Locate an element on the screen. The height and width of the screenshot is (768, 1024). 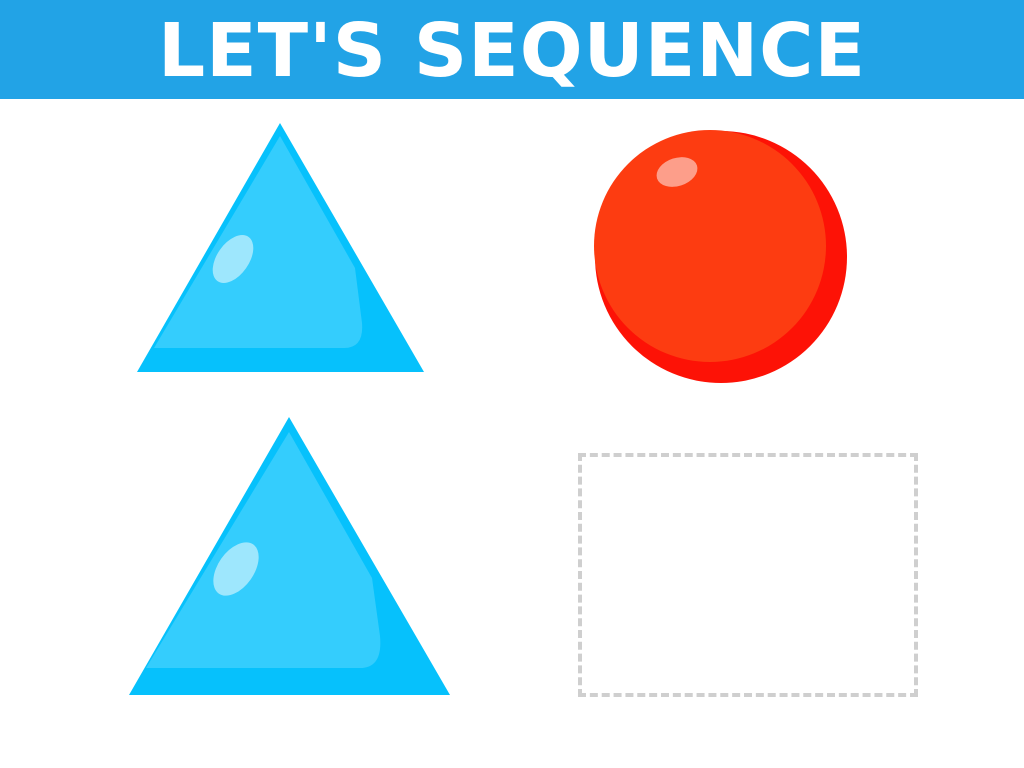
title-banner: LET'S SEQUENCE is located at coordinates (512, 49).